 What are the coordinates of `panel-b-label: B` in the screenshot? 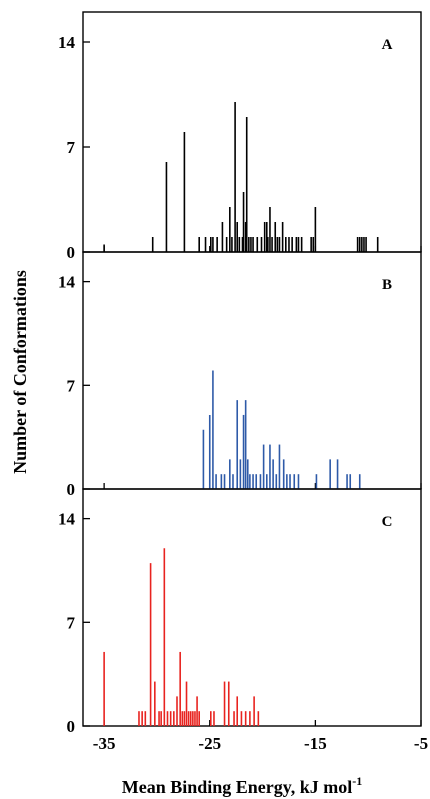 It's located at (387, 285).